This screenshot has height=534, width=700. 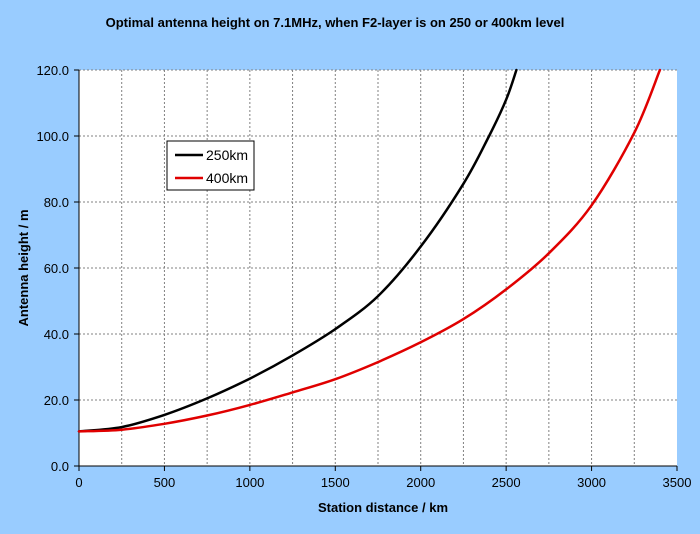 I want to click on y-tick-label: 40.0, so click(x=56, y=334).